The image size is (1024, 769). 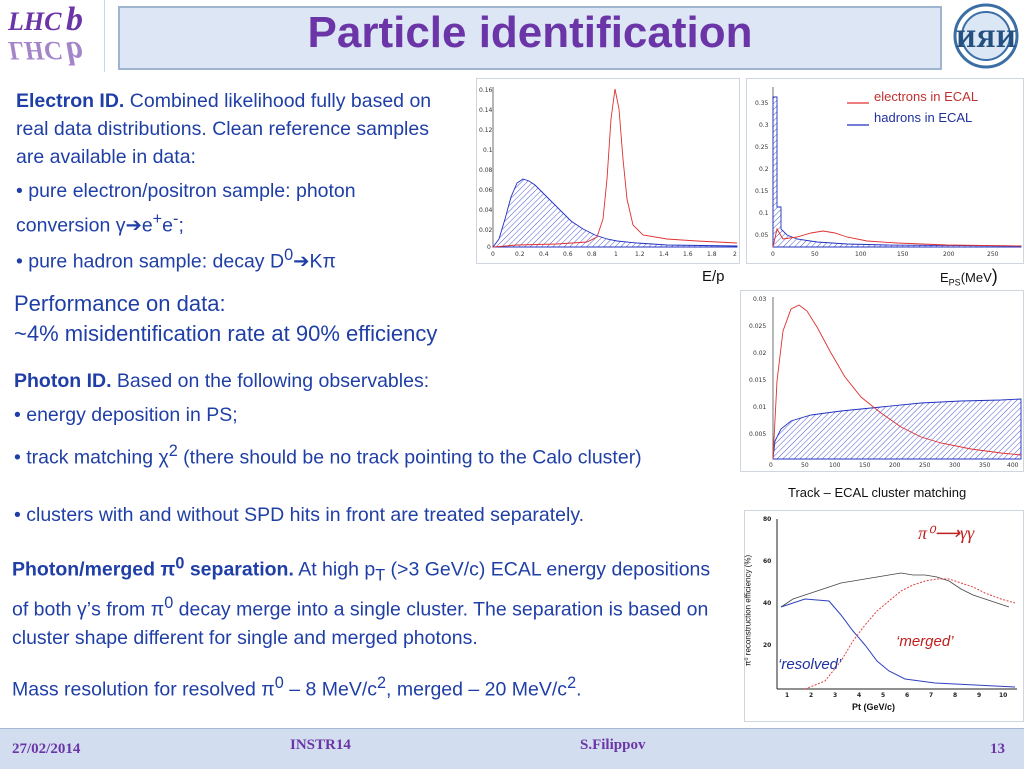 What do you see at coordinates (46, 749) in the screenshot?
I see `footer-date: 27/02/2014` at bounding box center [46, 749].